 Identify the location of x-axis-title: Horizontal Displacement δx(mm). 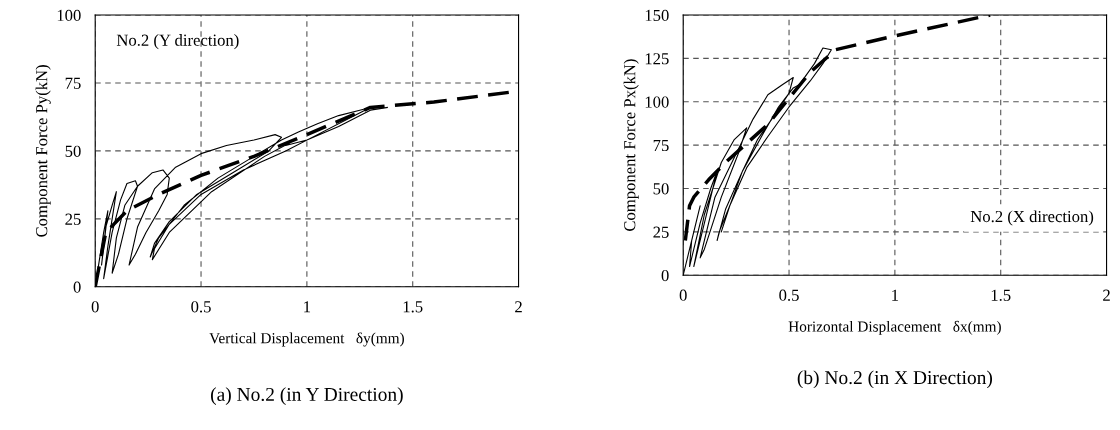
(894, 327).